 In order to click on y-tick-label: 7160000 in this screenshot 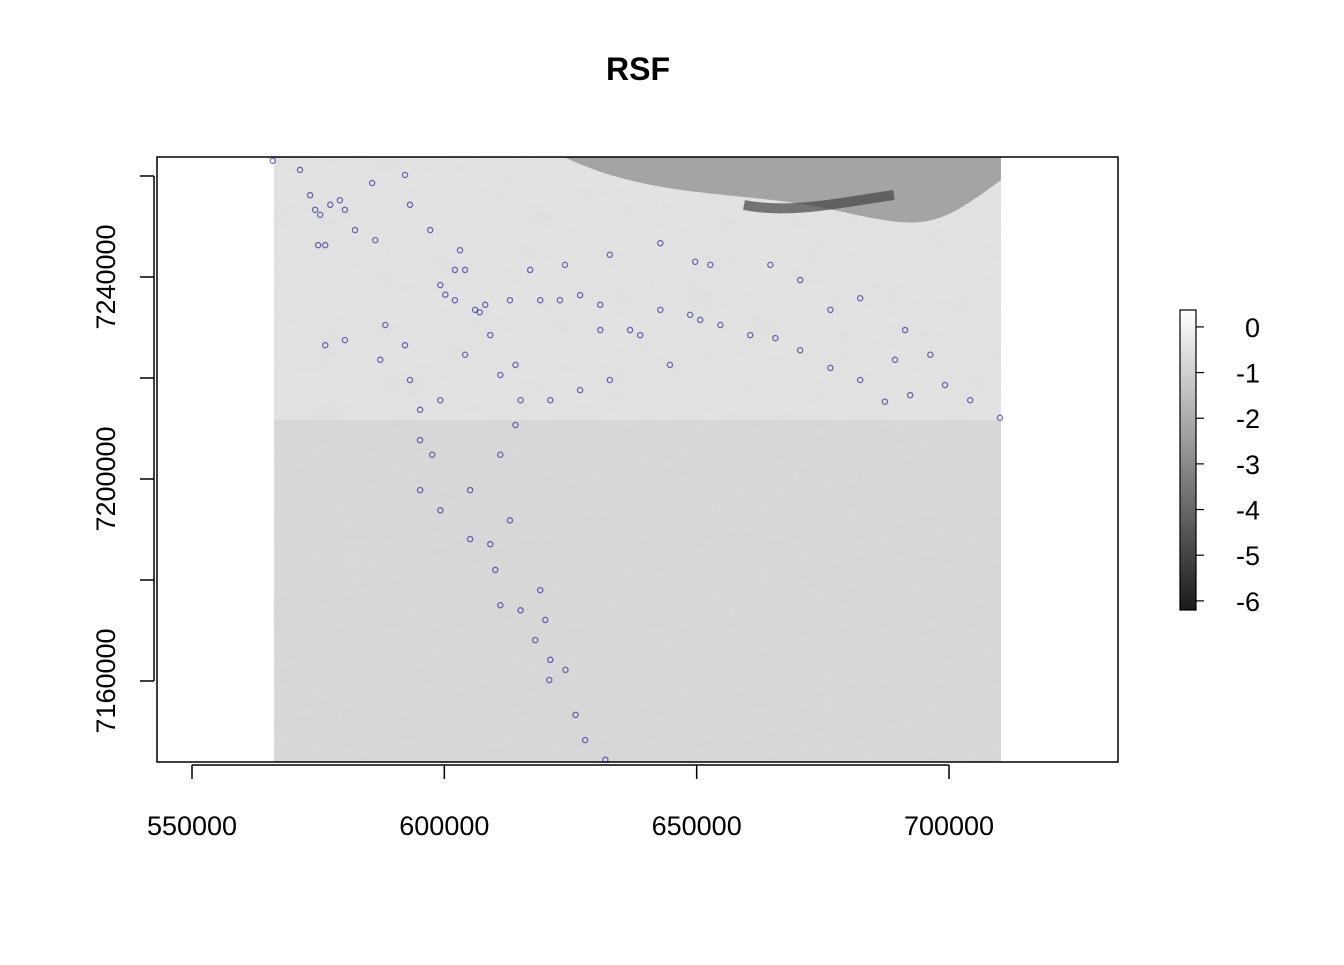, I will do `click(106, 680)`.